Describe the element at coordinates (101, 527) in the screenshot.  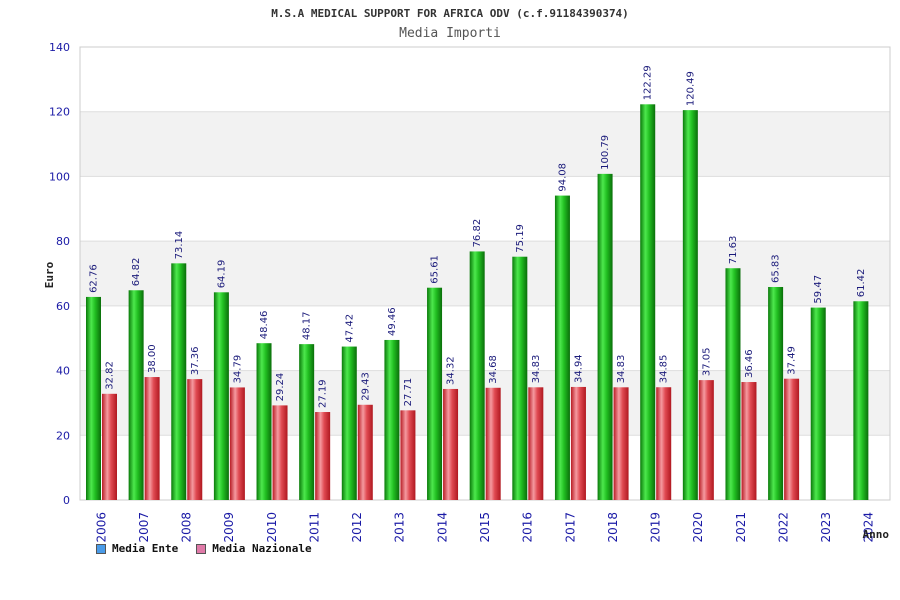
I see `x-tick-label: 2006` at that location.